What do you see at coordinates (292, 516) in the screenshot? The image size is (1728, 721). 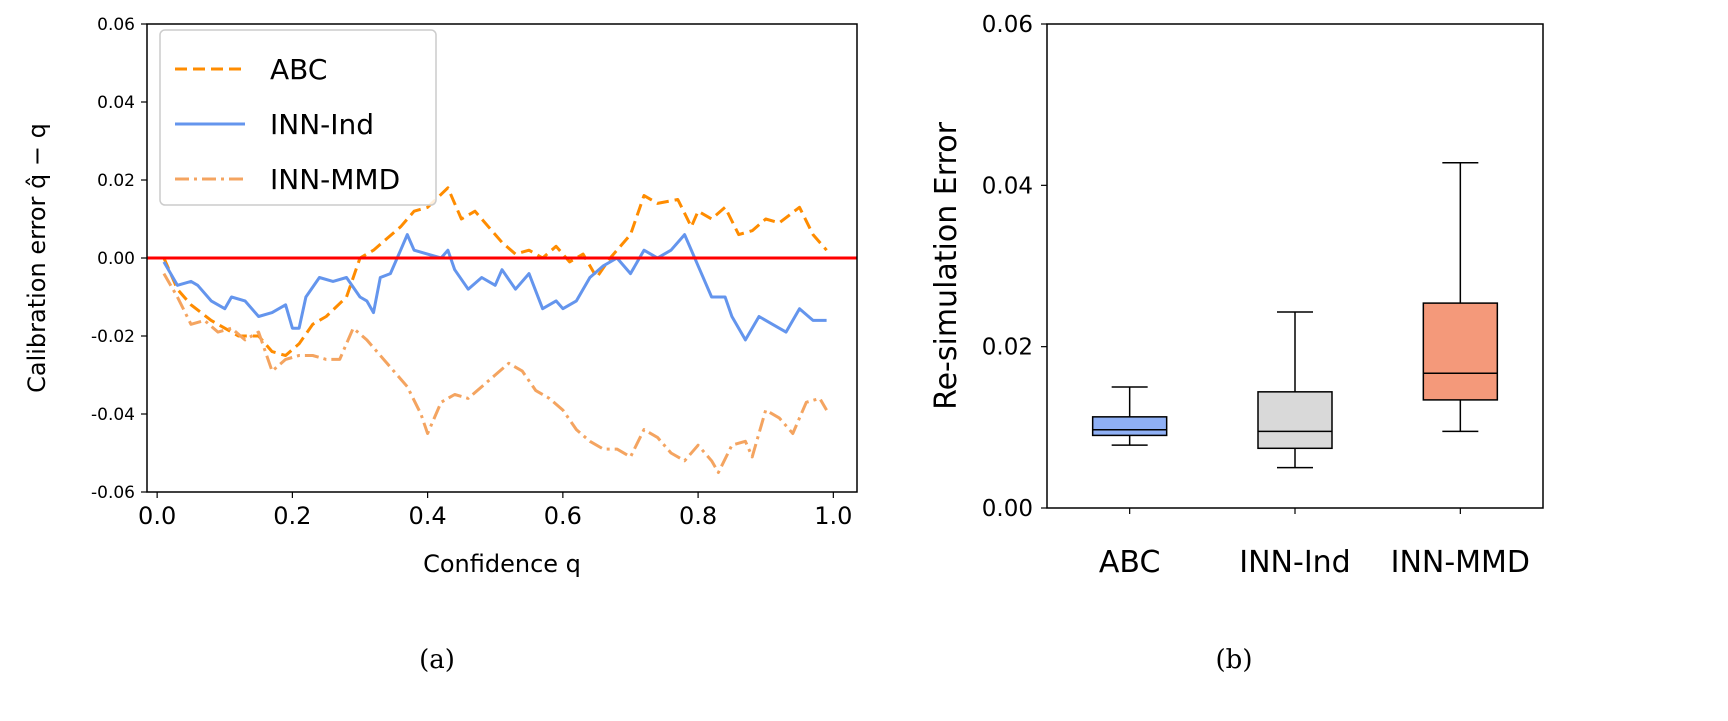 I see `x-tick-label: 0.2` at bounding box center [292, 516].